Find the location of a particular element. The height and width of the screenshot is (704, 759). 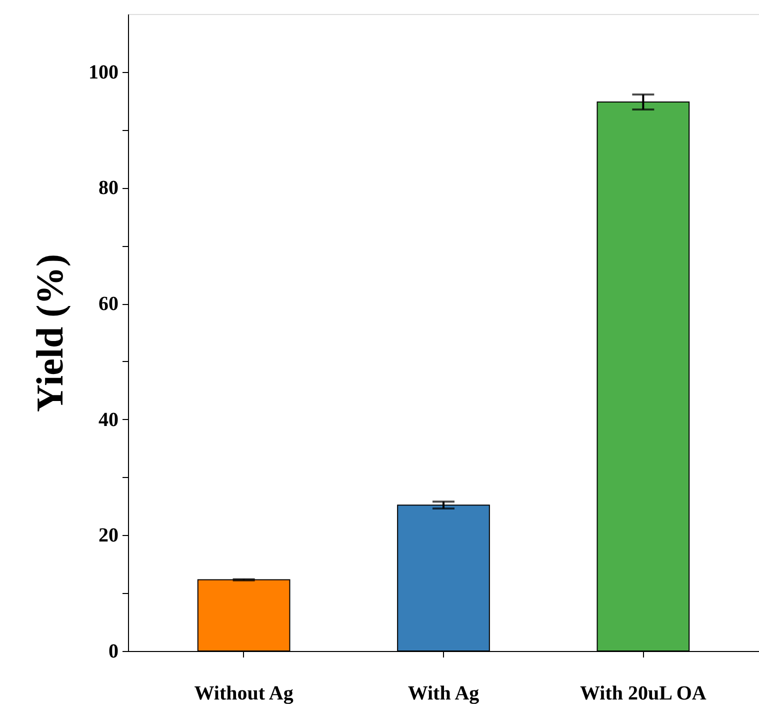

x-tick-label: Without Ag is located at coordinates (244, 693).